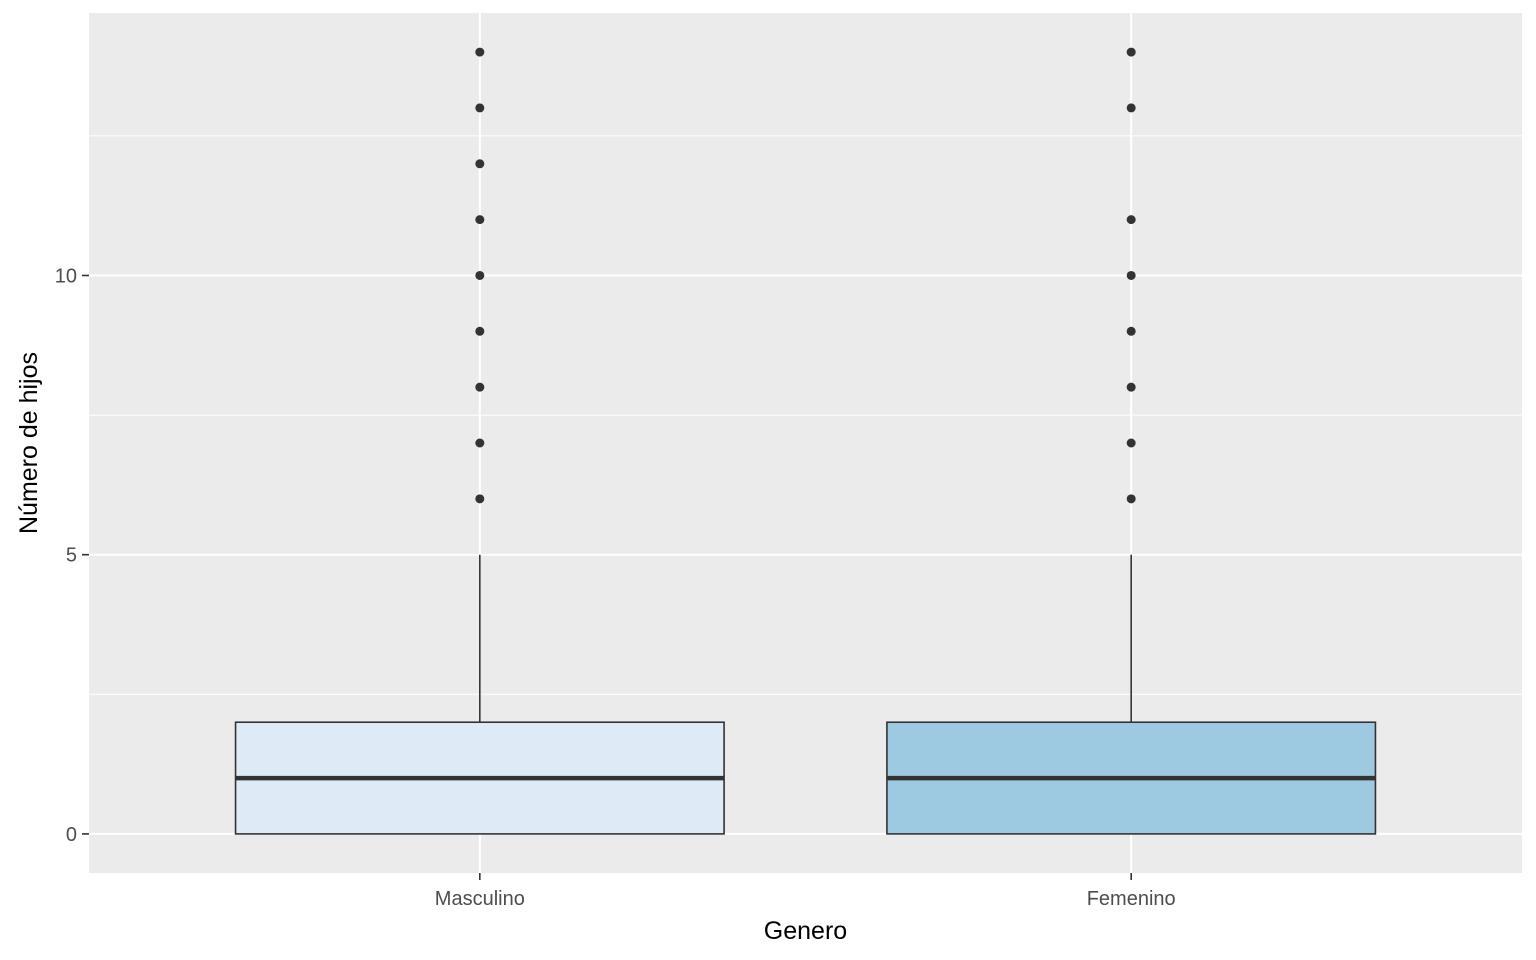 The width and height of the screenshot is (1536, 960). I want to click on y-axis-title: Número de hijos, so click(29, 443).